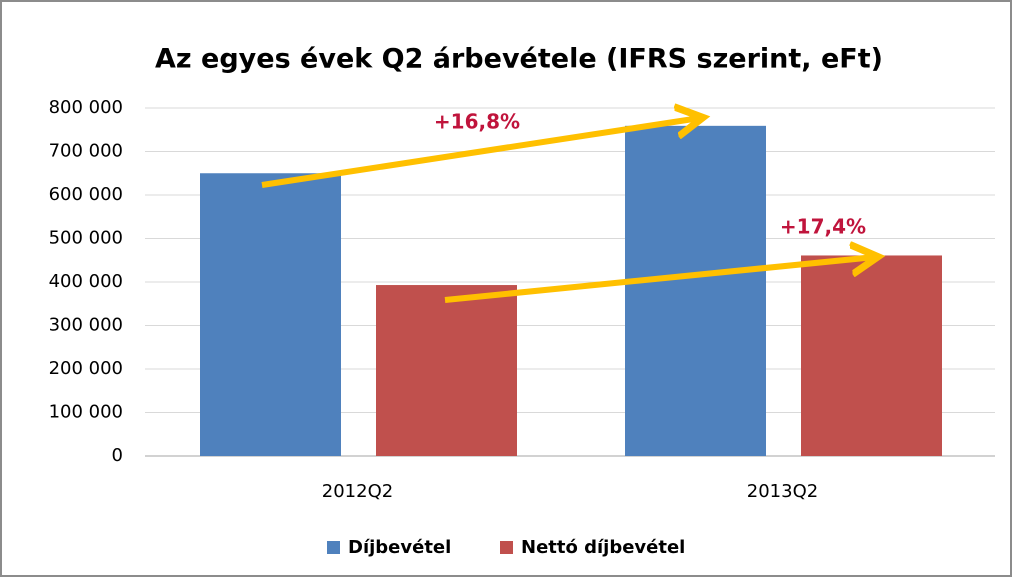 This screenshot has height=578, width=1013. I want to click on y-tick-label: 600 000, so click(86, 194).